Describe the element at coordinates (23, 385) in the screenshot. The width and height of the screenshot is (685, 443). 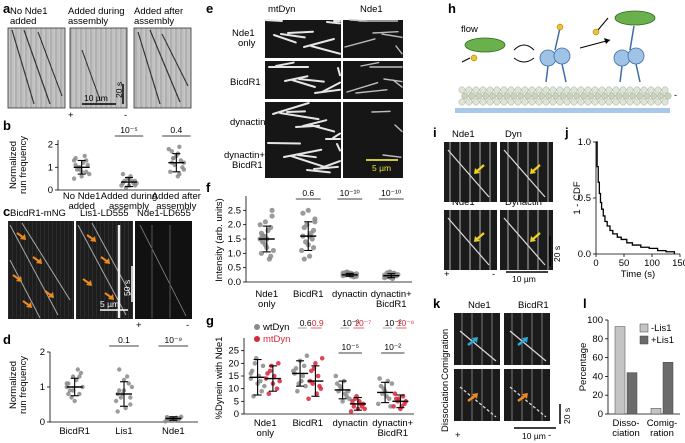
I see `d-y-axis-label: run frequency` at that location.